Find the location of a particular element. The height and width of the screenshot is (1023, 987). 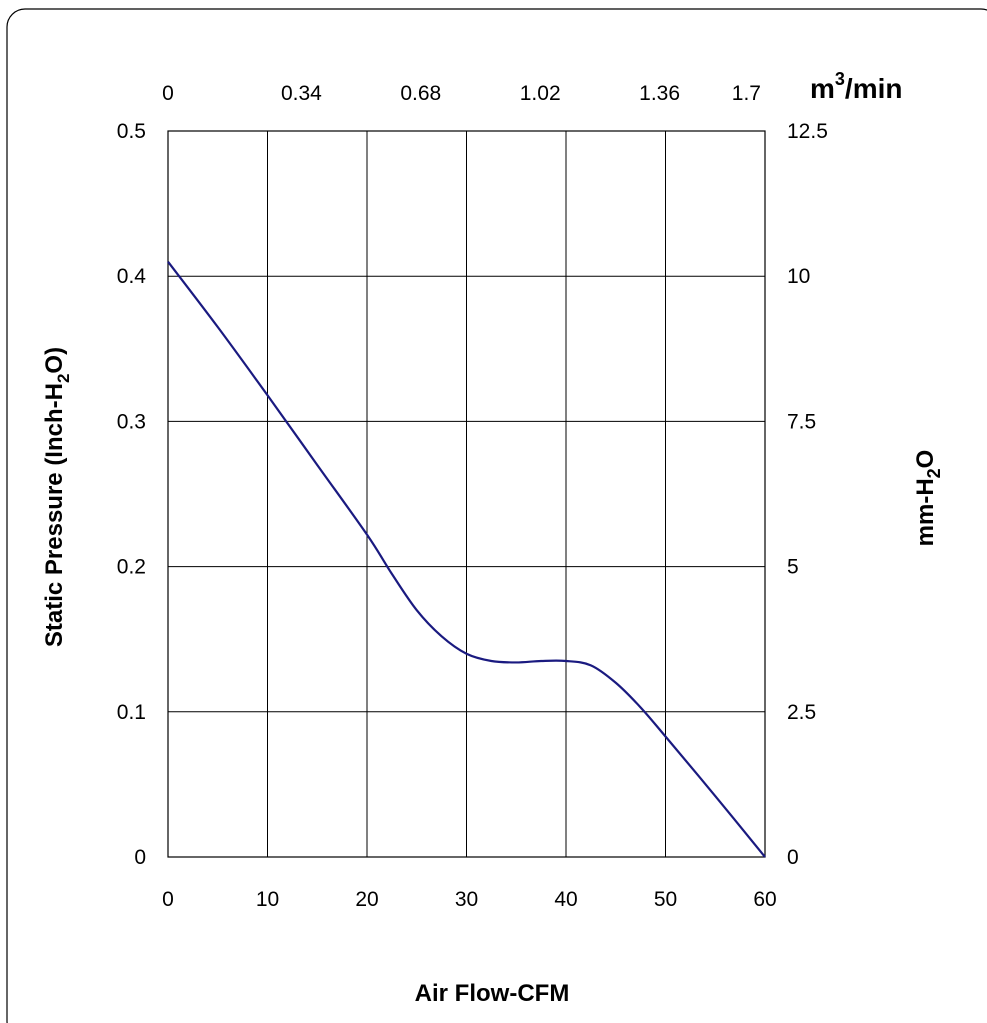

top-axis-unit-end: /min is located at coordinates (874, 88).